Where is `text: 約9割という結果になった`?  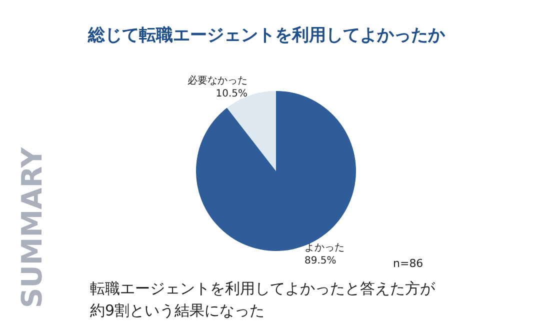 text: 約9割という結果になった is located at coordinates (177, 311).